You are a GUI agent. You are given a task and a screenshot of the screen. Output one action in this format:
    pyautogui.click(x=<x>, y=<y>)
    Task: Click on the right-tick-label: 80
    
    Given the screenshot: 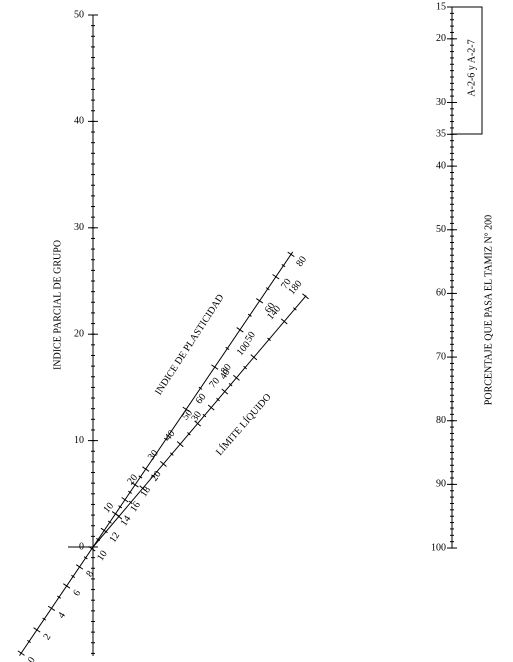 What is the action you would take?
    pyautogui.click(x=441, y=420)
    